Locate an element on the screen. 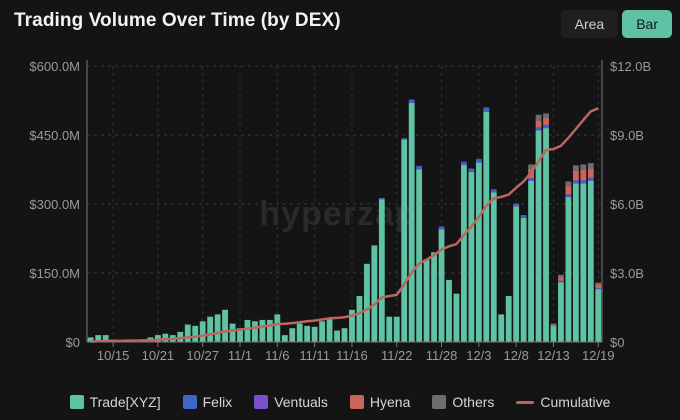 This screenshot has width=680, height=420. legend-item-hyena: Hyena is located at coordinates (379, 402).